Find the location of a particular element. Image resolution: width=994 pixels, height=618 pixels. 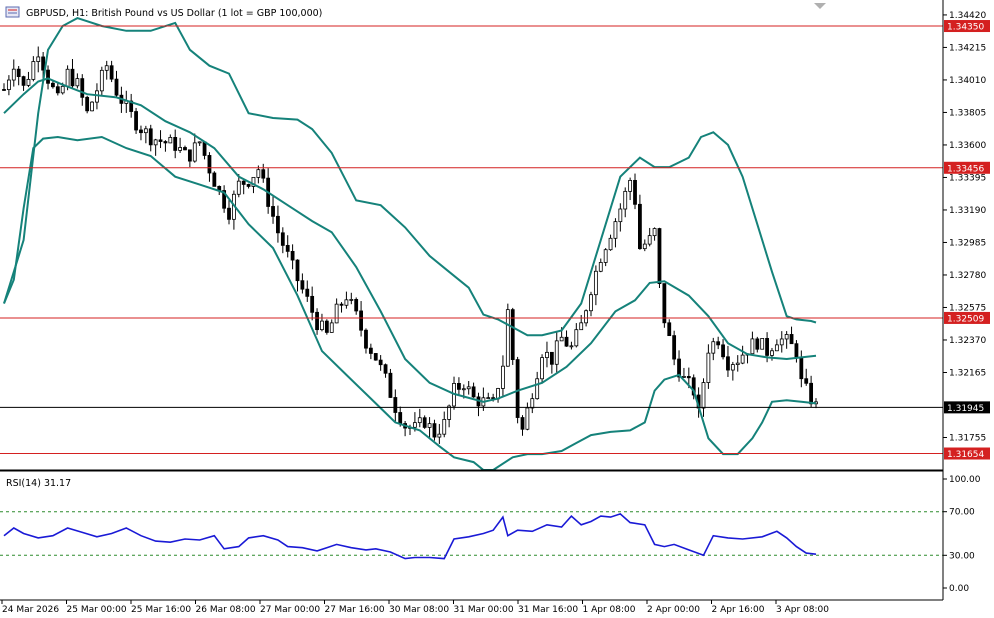

time-tick-label: 2 Apr 16:00 is located at coordinates (738, 610).